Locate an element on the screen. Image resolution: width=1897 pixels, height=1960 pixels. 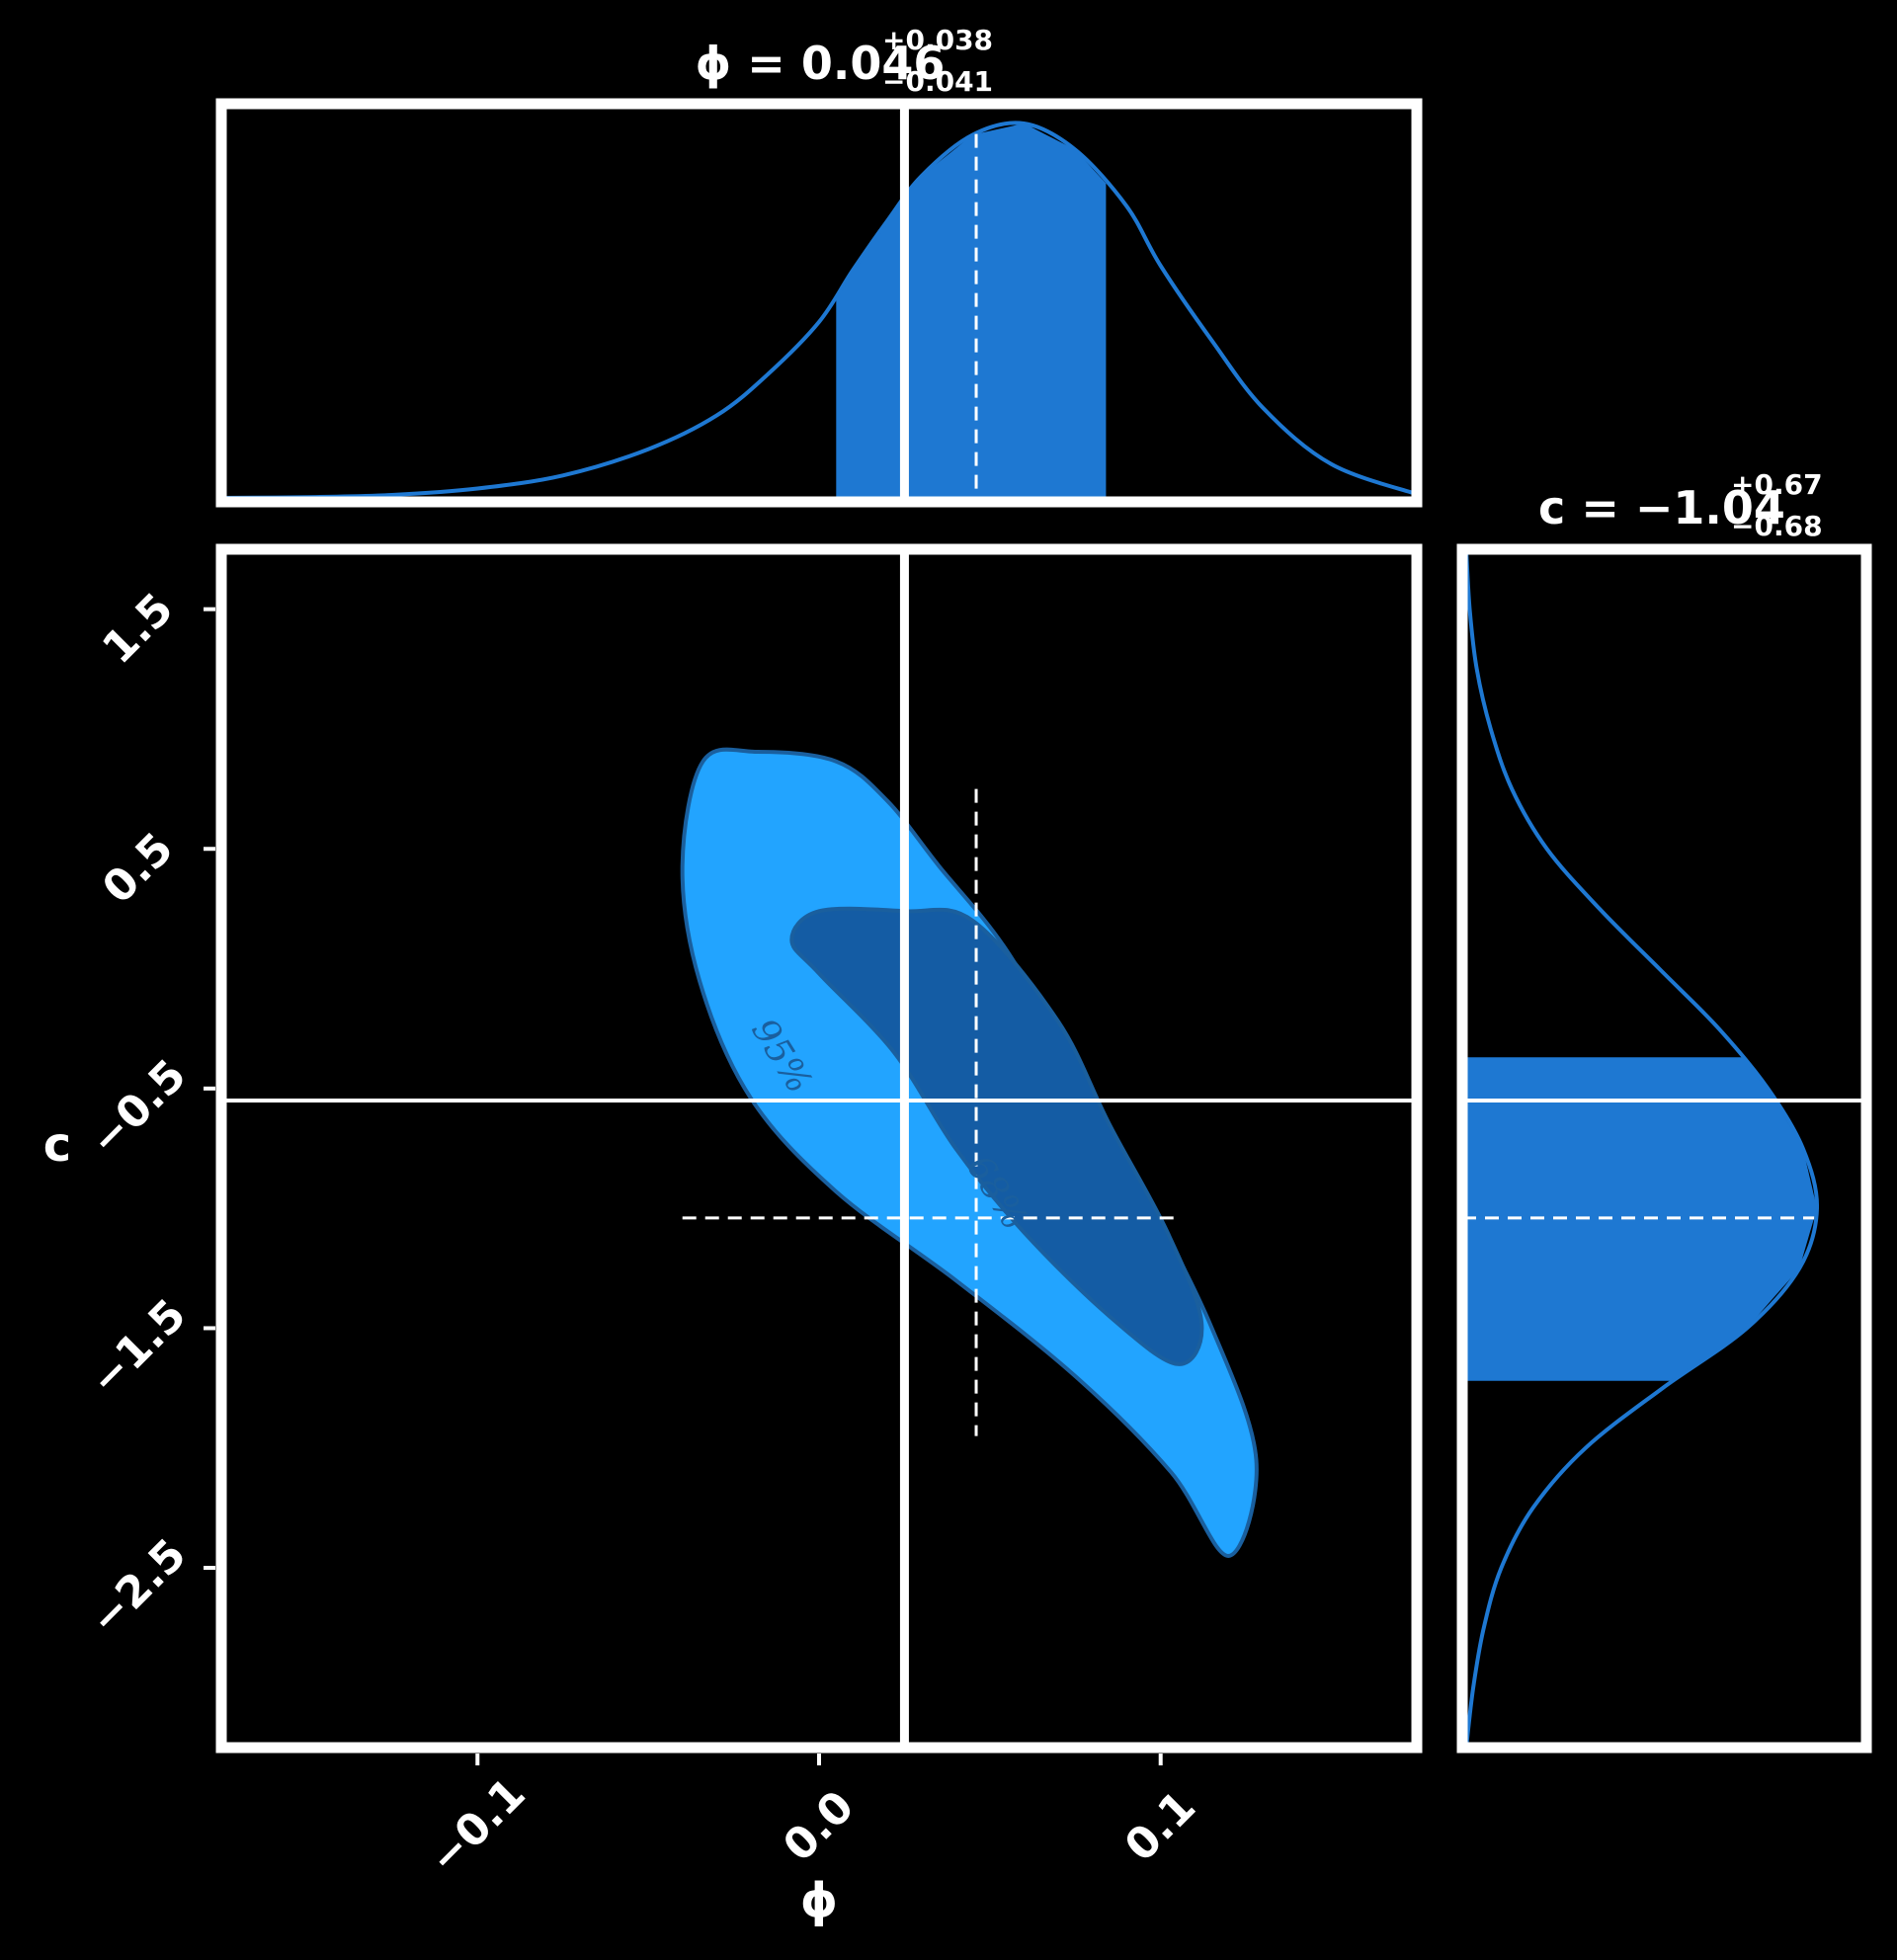
phi-title: ϕ = 0.046 is located at coordinates (821, 63).